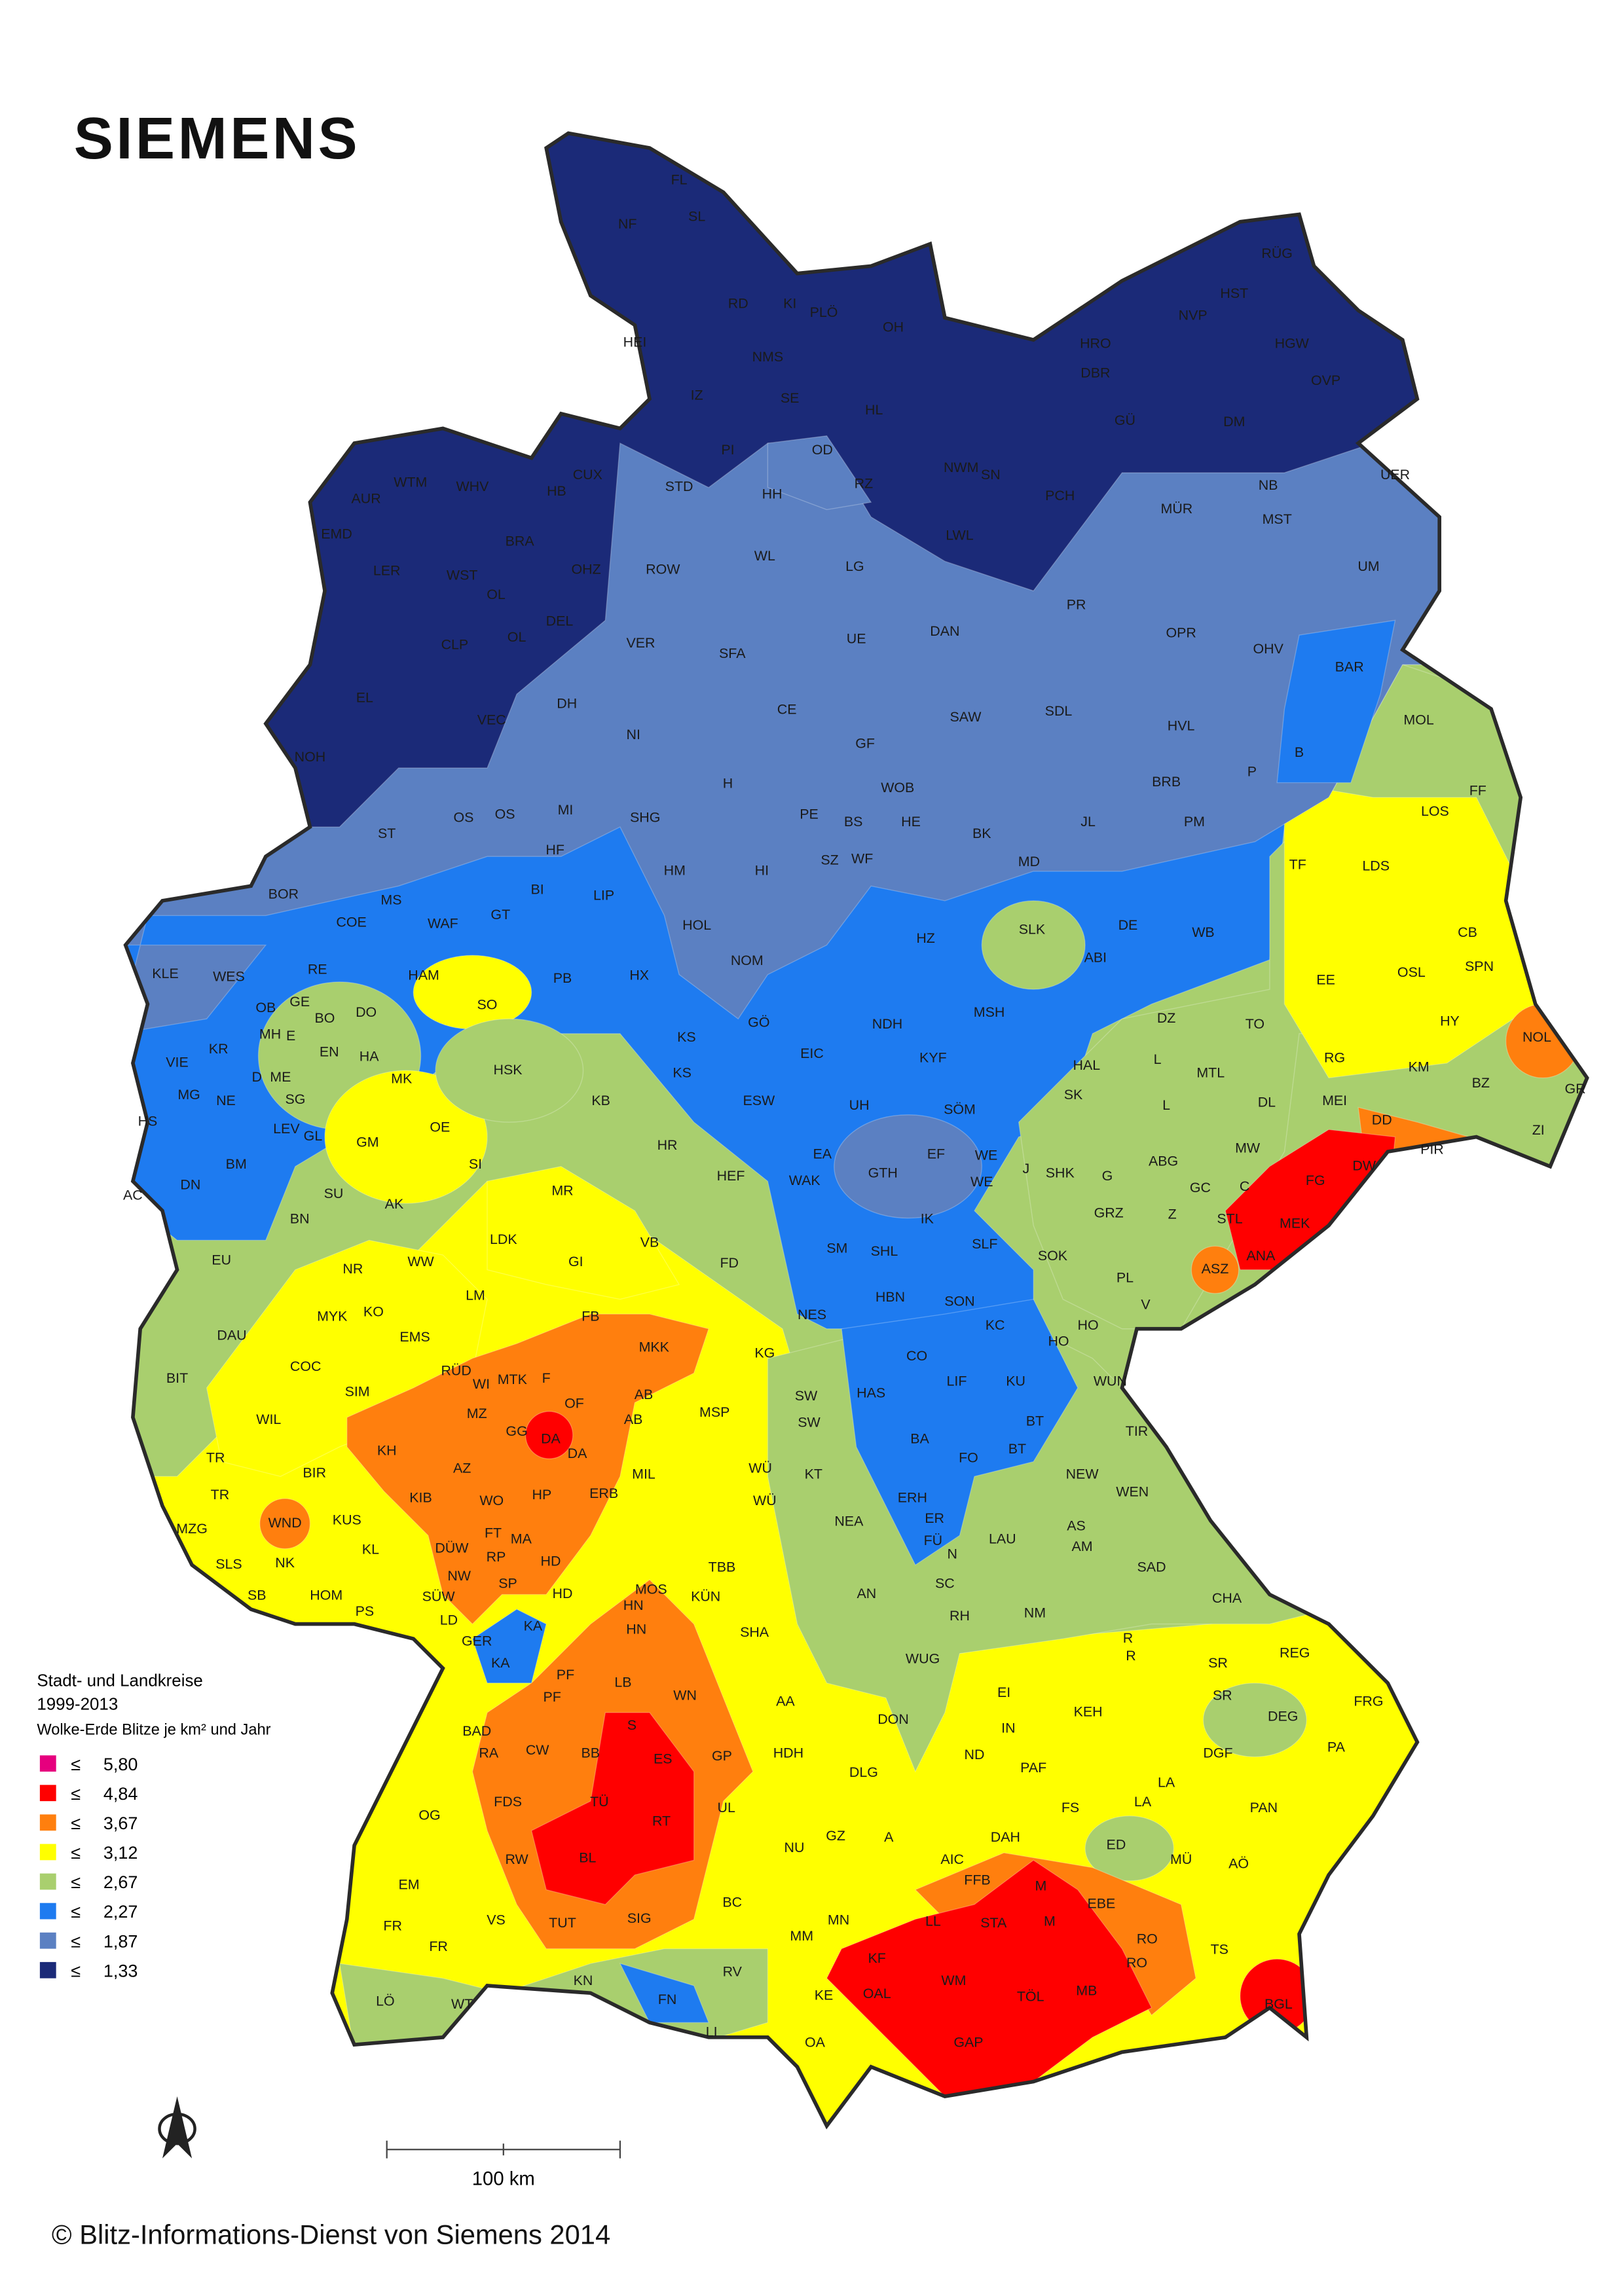 The width and height of the screenshot is (1624, 2296). Describe the element at coordinates (1110, 1381) in the screenshot. I see `district-label: WUN` at that location.